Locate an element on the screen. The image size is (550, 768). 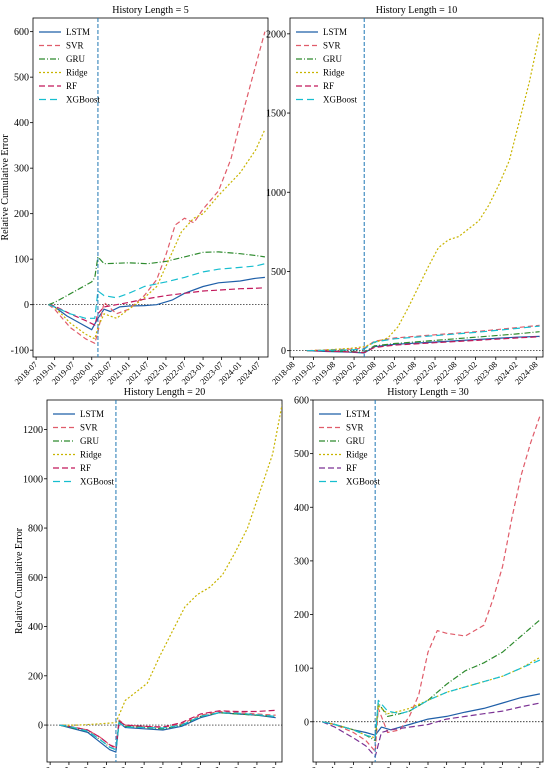
subplot-title: History Length = 5 is located at coordinates (150, 10).